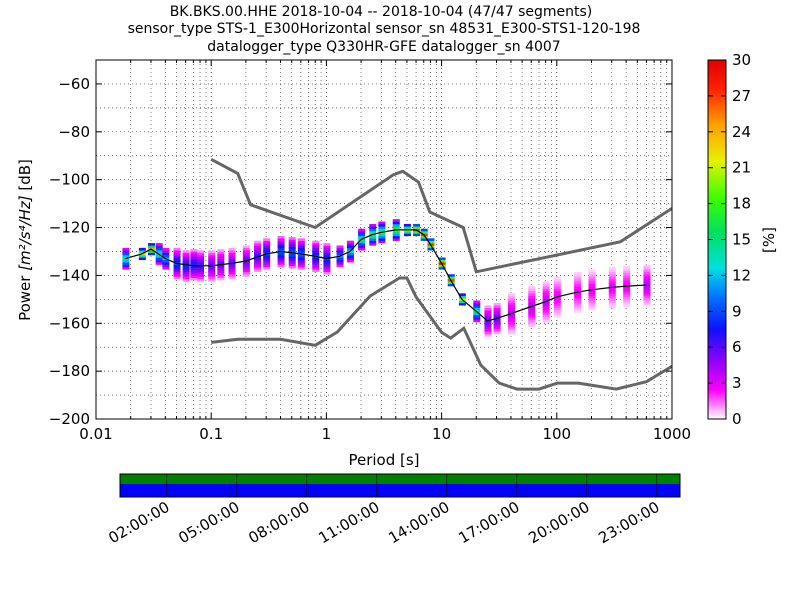 The height and width of the screenshot is (600, 800). I want to click on colorbar-tick-label: 30, so click(741, 60).